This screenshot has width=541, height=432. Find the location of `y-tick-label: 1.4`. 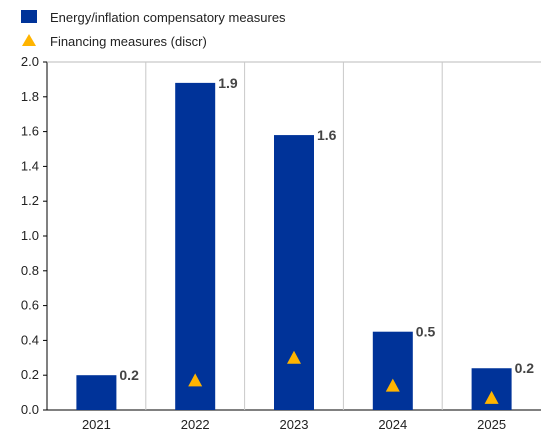

y-tick-label: 1.4 is located at coordinates (30, 165).